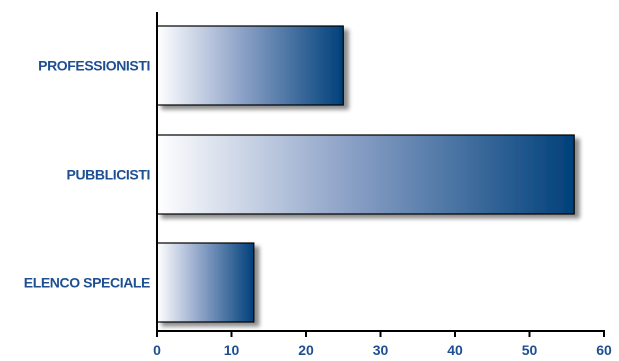  What do you see at coordinates (306, 350) in the screenshot?
I see `x-tick-label: 20` at bounding box center [306, 350].